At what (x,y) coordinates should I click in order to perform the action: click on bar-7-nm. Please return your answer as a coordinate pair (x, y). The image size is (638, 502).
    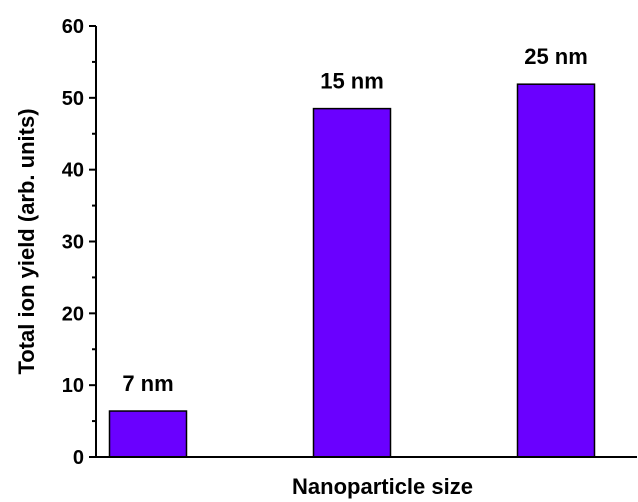
    Looking at the image, I should click on (148, 434).